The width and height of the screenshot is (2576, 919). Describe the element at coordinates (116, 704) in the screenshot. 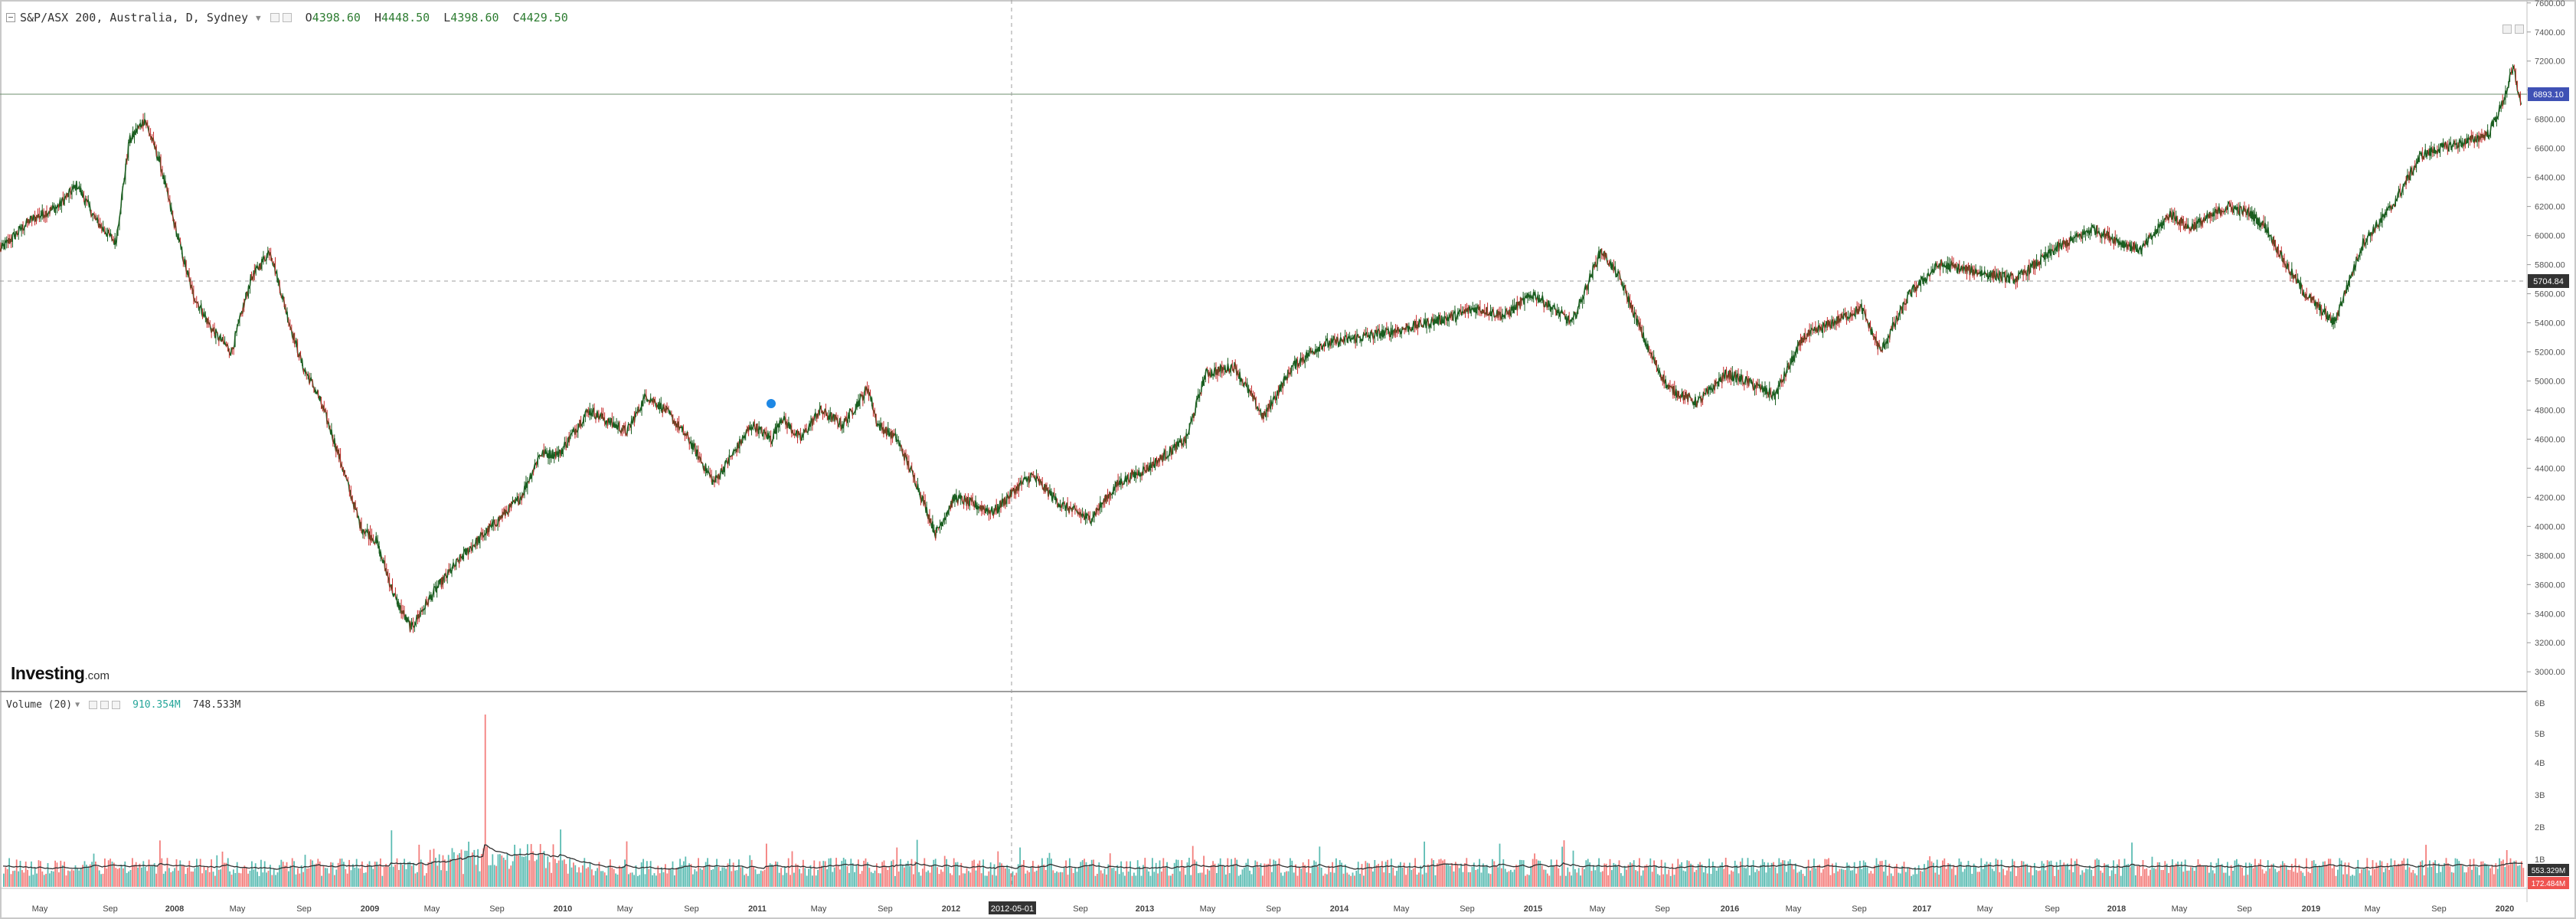

I see `remove-icon` at that location.